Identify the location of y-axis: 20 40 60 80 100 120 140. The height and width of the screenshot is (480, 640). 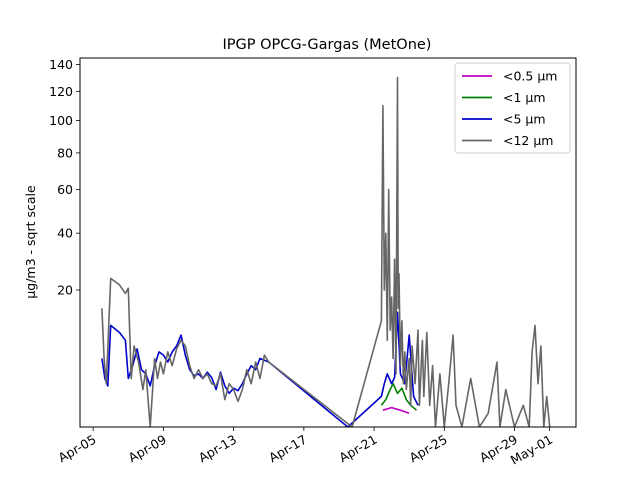
(64, 177).